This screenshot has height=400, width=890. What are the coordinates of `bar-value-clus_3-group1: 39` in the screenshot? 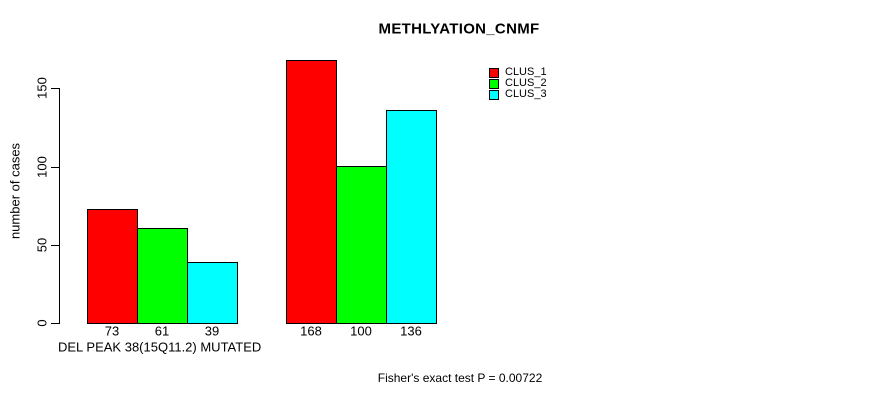 It's located at (212, 331).